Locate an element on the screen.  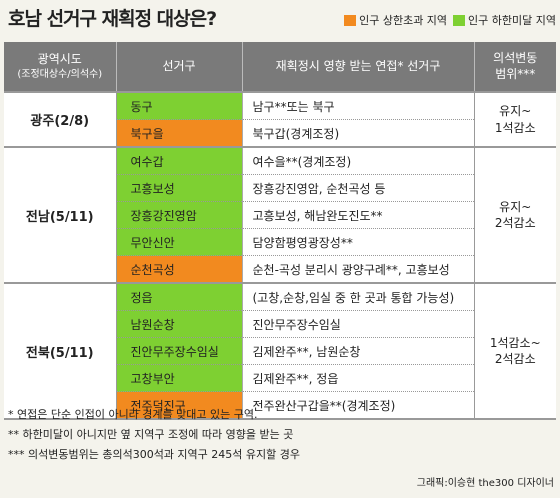
district-cell: 장흥강진영암 is located at coordinates (179, 215).